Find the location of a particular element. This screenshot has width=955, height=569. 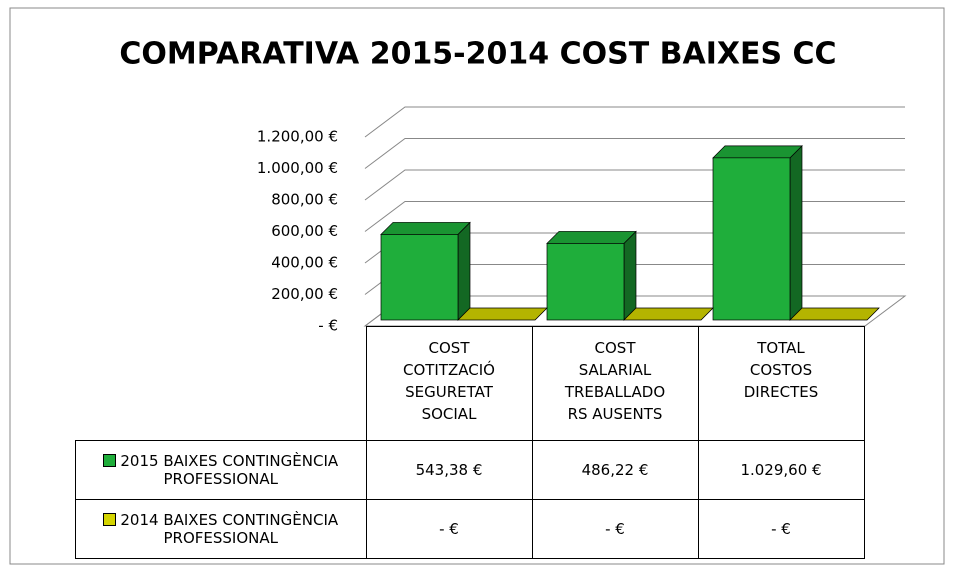

legend-label: 2014 BAIXES CONTINGÈNCIA PROFESSIONAL is located at coordinates (229, 529).